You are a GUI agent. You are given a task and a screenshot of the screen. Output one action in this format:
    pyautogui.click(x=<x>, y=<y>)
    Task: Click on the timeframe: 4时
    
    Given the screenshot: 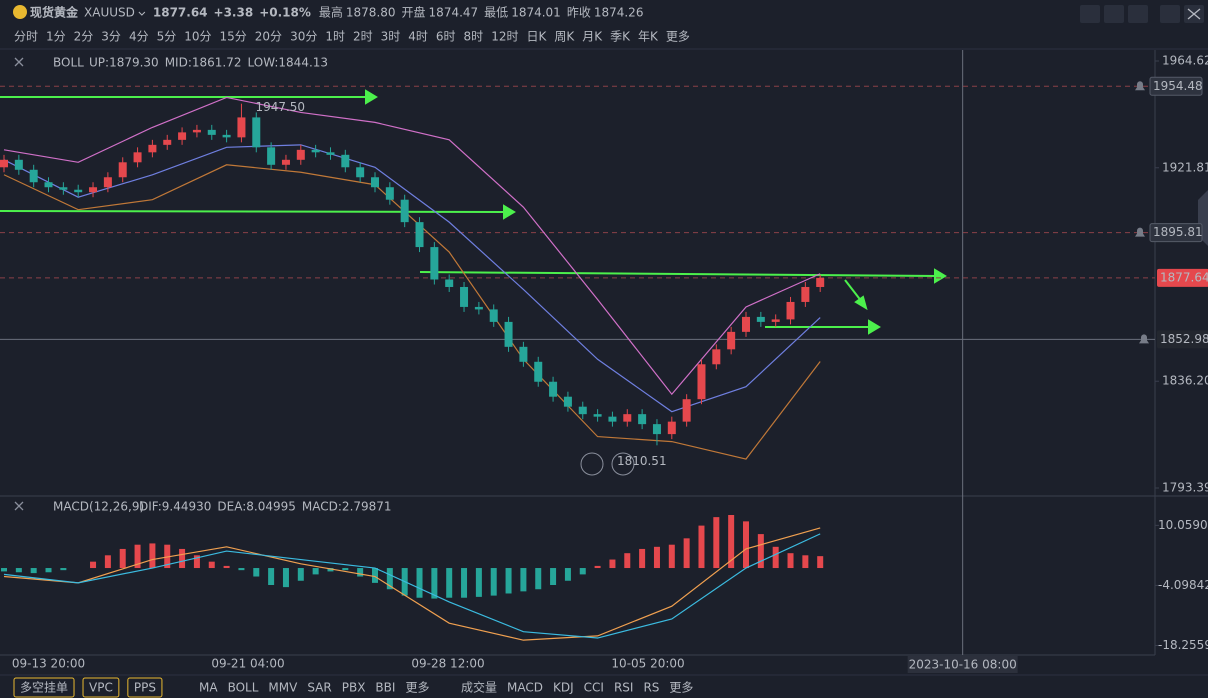 What is the action you would take?
    pyautogui.click(x=418, y=37)
    